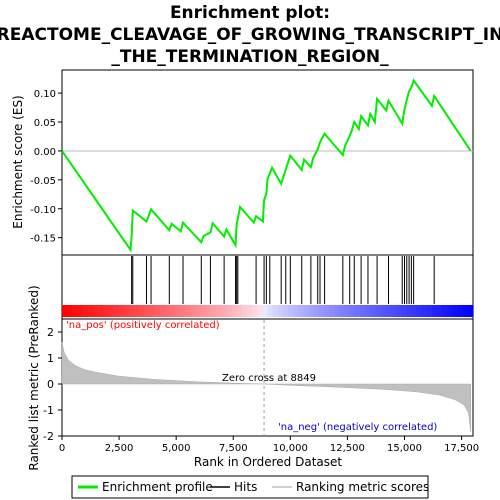 This screenshot has height=500, width=500. Describe the element at coordinates (119, 448) in the screenshot. I see `metric-xtick-label: 2,500` at that location.